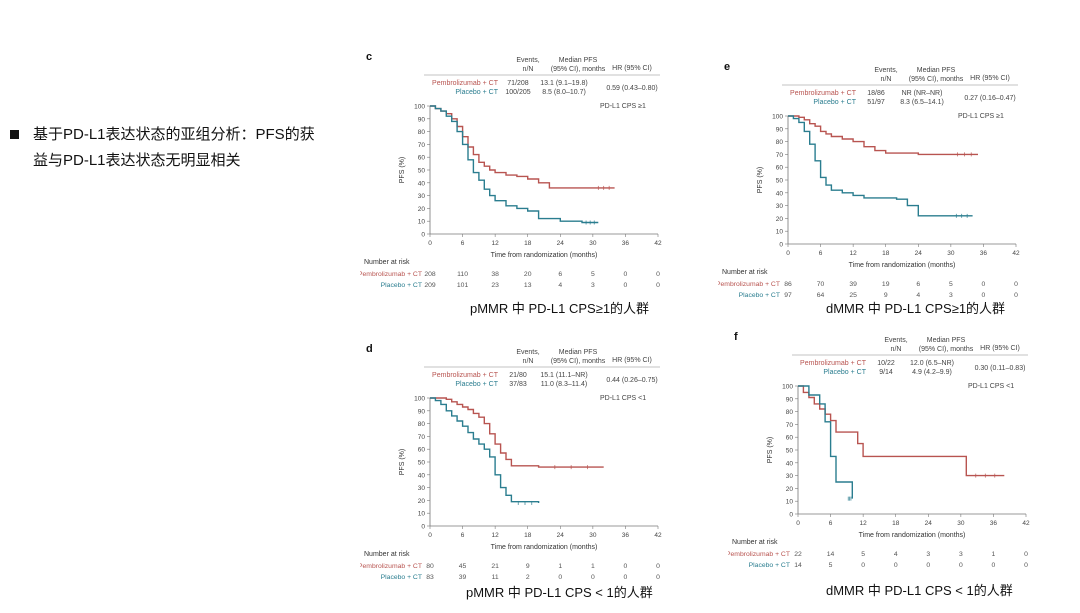 The height and width of the screenshot is (613, 1080). Describe the element at coordinates (821, 284) in the screenshot. I see `risk-count: 70` at that location.